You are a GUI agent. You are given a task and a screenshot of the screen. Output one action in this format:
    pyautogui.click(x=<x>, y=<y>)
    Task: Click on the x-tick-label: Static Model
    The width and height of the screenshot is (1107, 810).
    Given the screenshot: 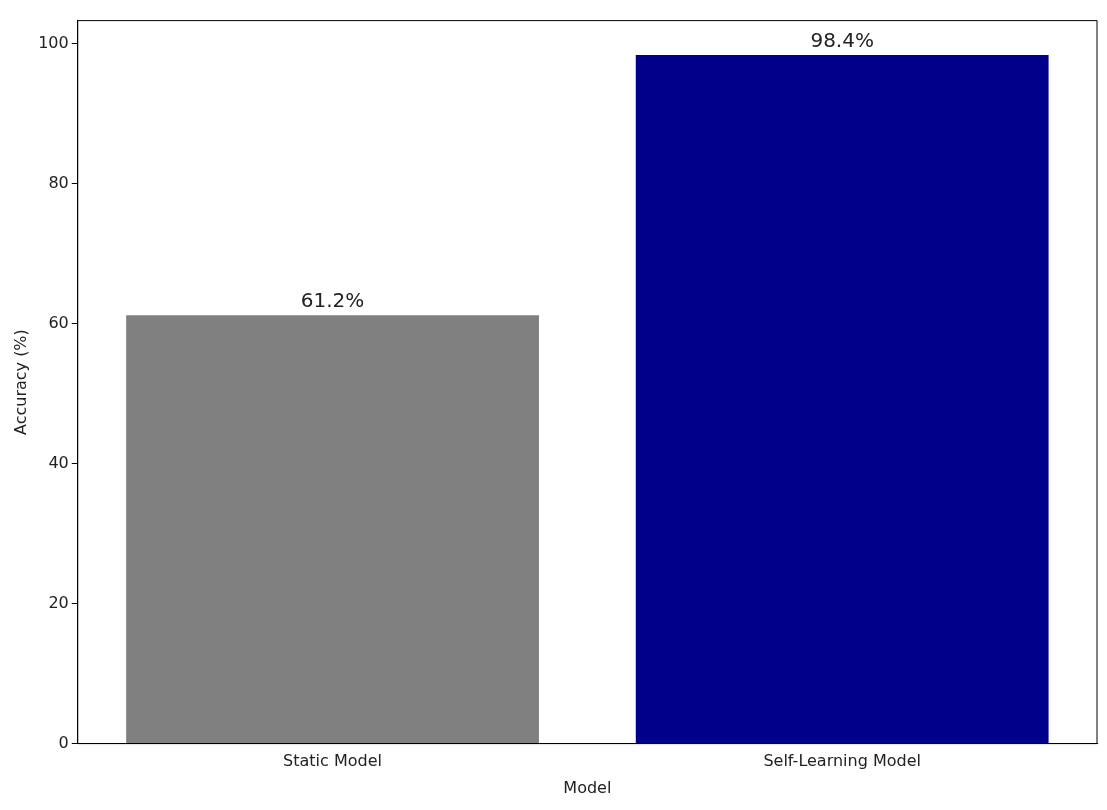 What is the action you would take?
    pyautogui.click(x=332, y=761)
    